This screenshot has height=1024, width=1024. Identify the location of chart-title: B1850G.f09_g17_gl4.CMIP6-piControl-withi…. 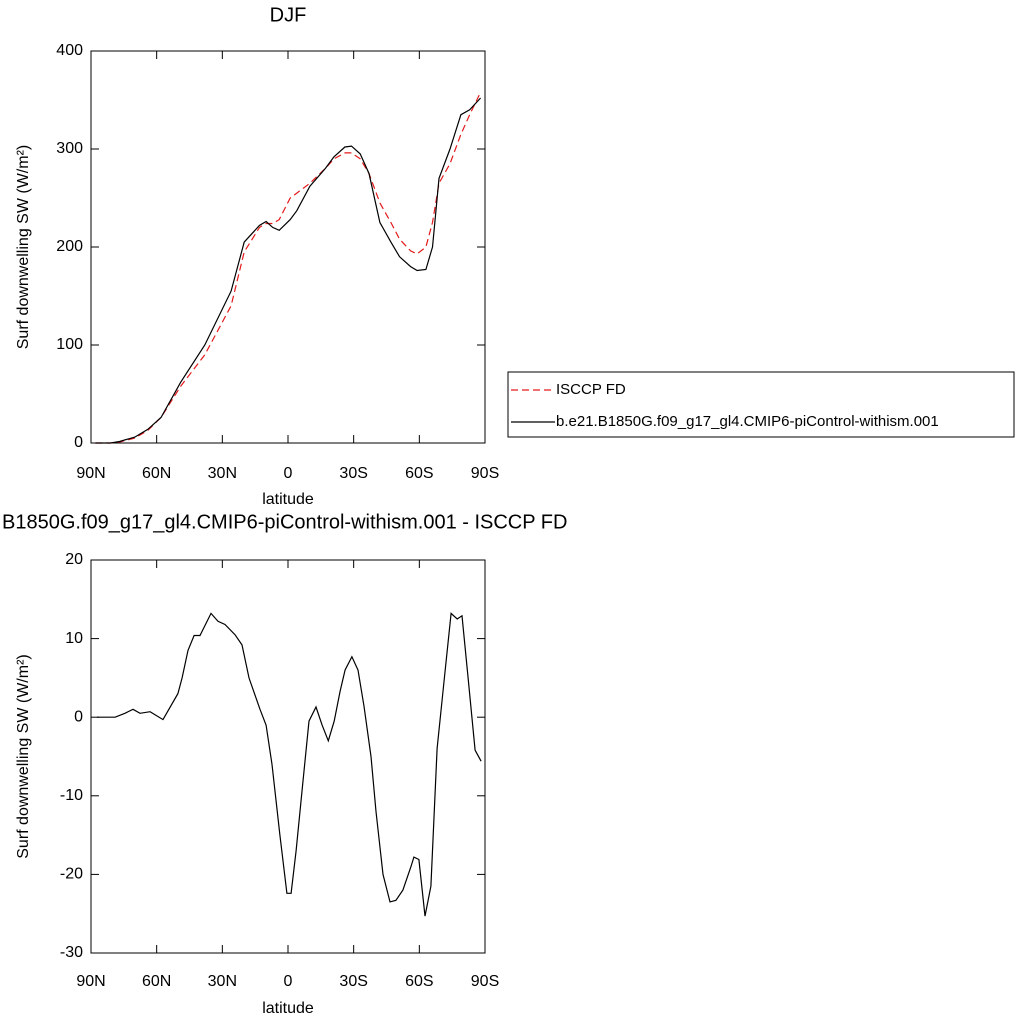
(284, 522).